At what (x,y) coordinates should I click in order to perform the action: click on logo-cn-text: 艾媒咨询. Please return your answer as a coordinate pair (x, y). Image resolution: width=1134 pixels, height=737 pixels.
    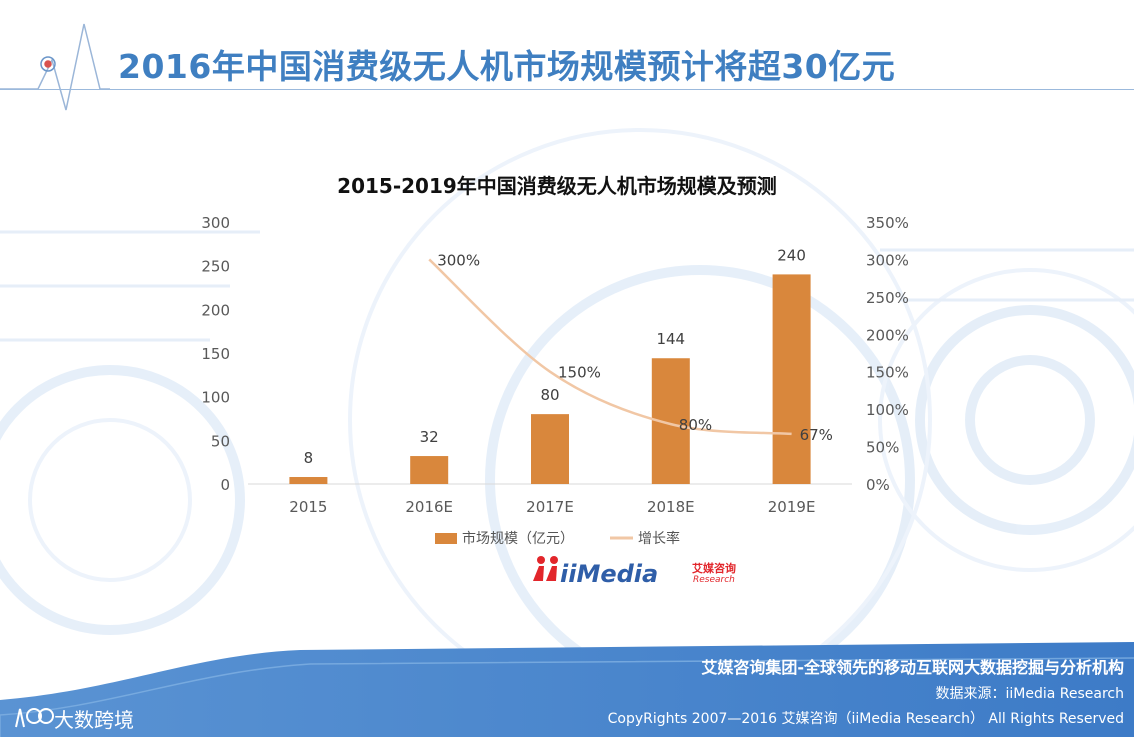
    Looking at the image, I should click on (714, 568).